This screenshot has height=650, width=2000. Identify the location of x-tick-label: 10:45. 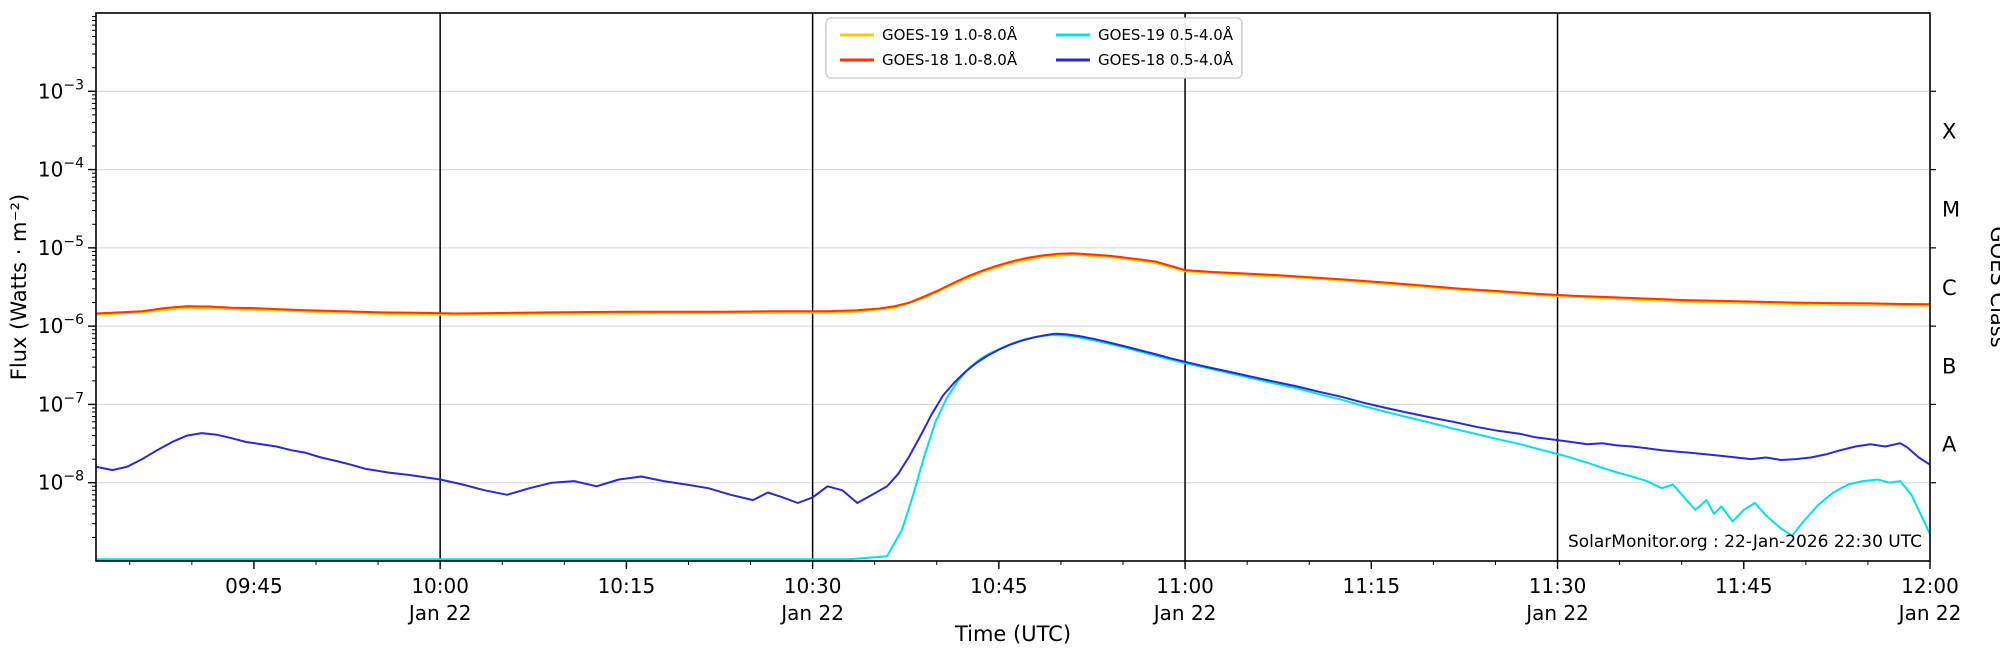
(999, 586).